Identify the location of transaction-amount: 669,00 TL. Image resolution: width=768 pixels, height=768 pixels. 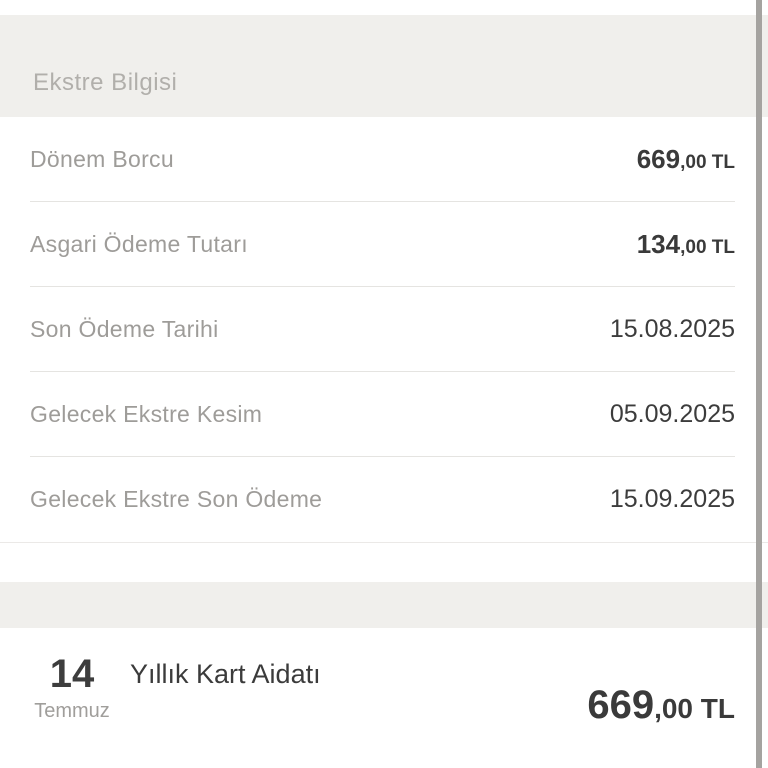
(661, 705).